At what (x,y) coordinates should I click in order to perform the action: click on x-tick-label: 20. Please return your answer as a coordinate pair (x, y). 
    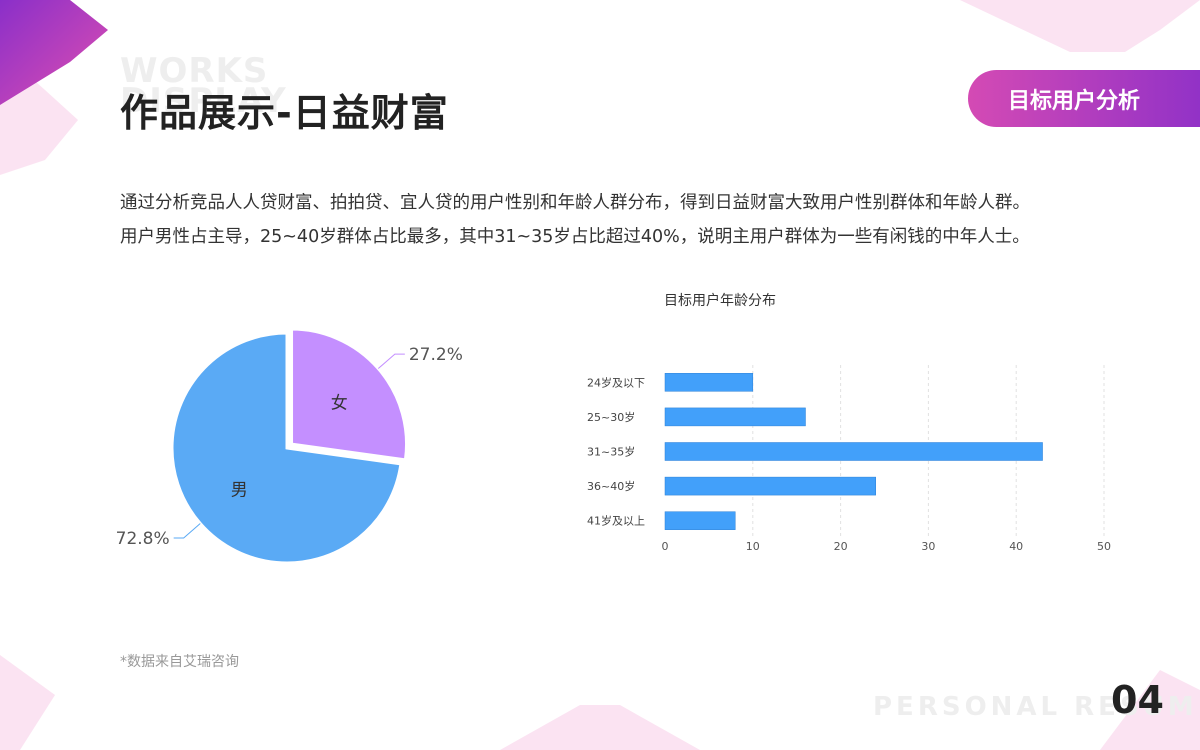
    Looking at the image, I should click on (841, 546).